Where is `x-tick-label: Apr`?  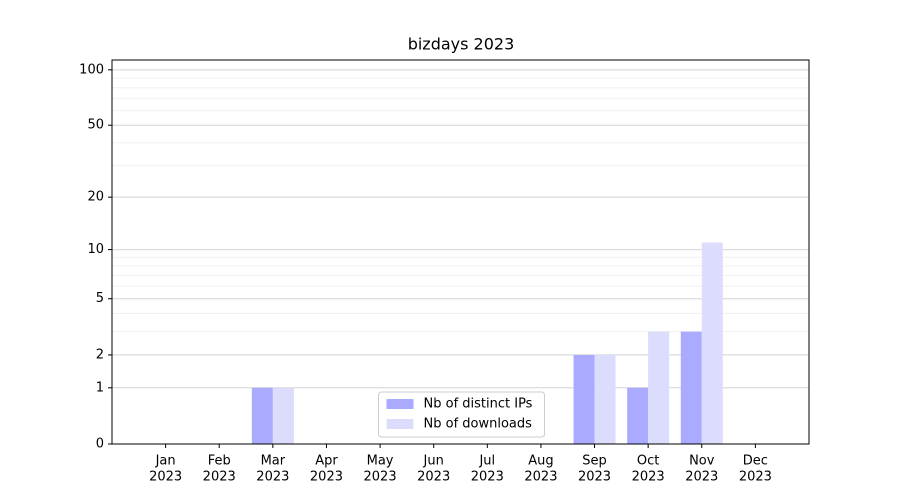
x-tick-label: Apr is located at coordinates (326, 461).